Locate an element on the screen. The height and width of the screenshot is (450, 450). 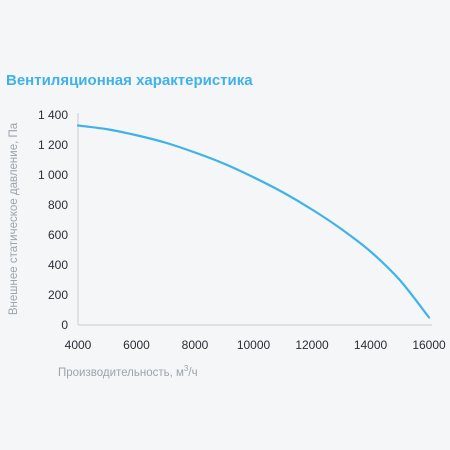
x-axis-label: Производительность, м3/ч is located at coordinates (128, 371).